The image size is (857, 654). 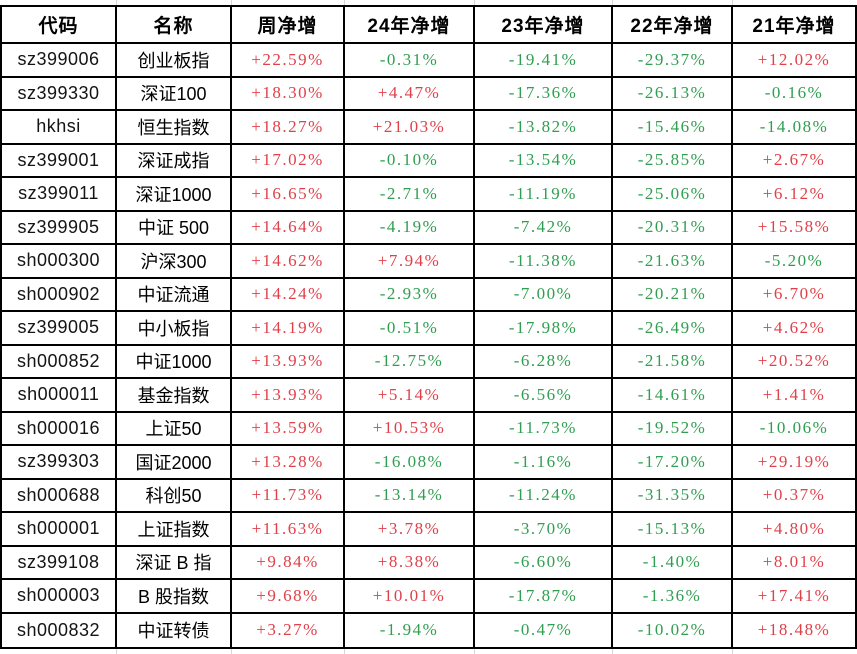 I want to click on return-value-cell: -19.41%, so click(x=544, y=61).